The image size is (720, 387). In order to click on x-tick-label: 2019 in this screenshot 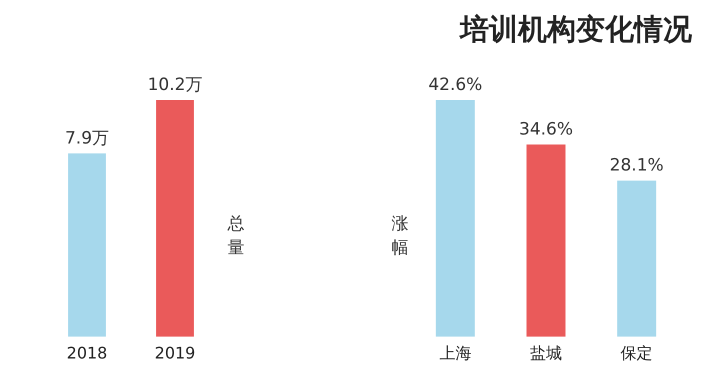, I will do `click(175, 353)`.